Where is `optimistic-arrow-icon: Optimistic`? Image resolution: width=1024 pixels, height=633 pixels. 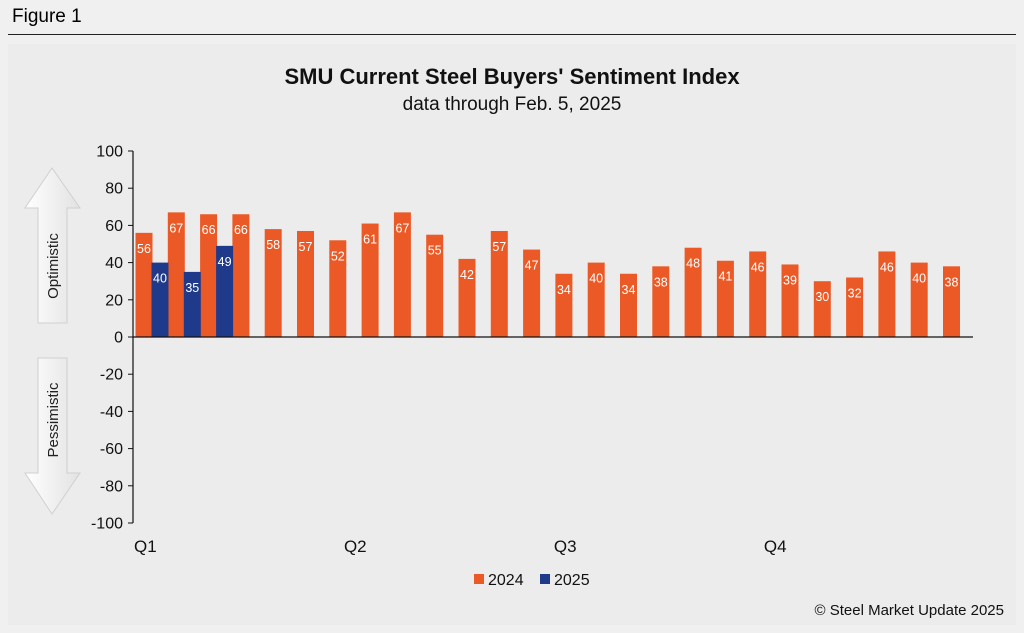
optimistic-arrow-icon: Optimistic is located at coordinates (52, 245).